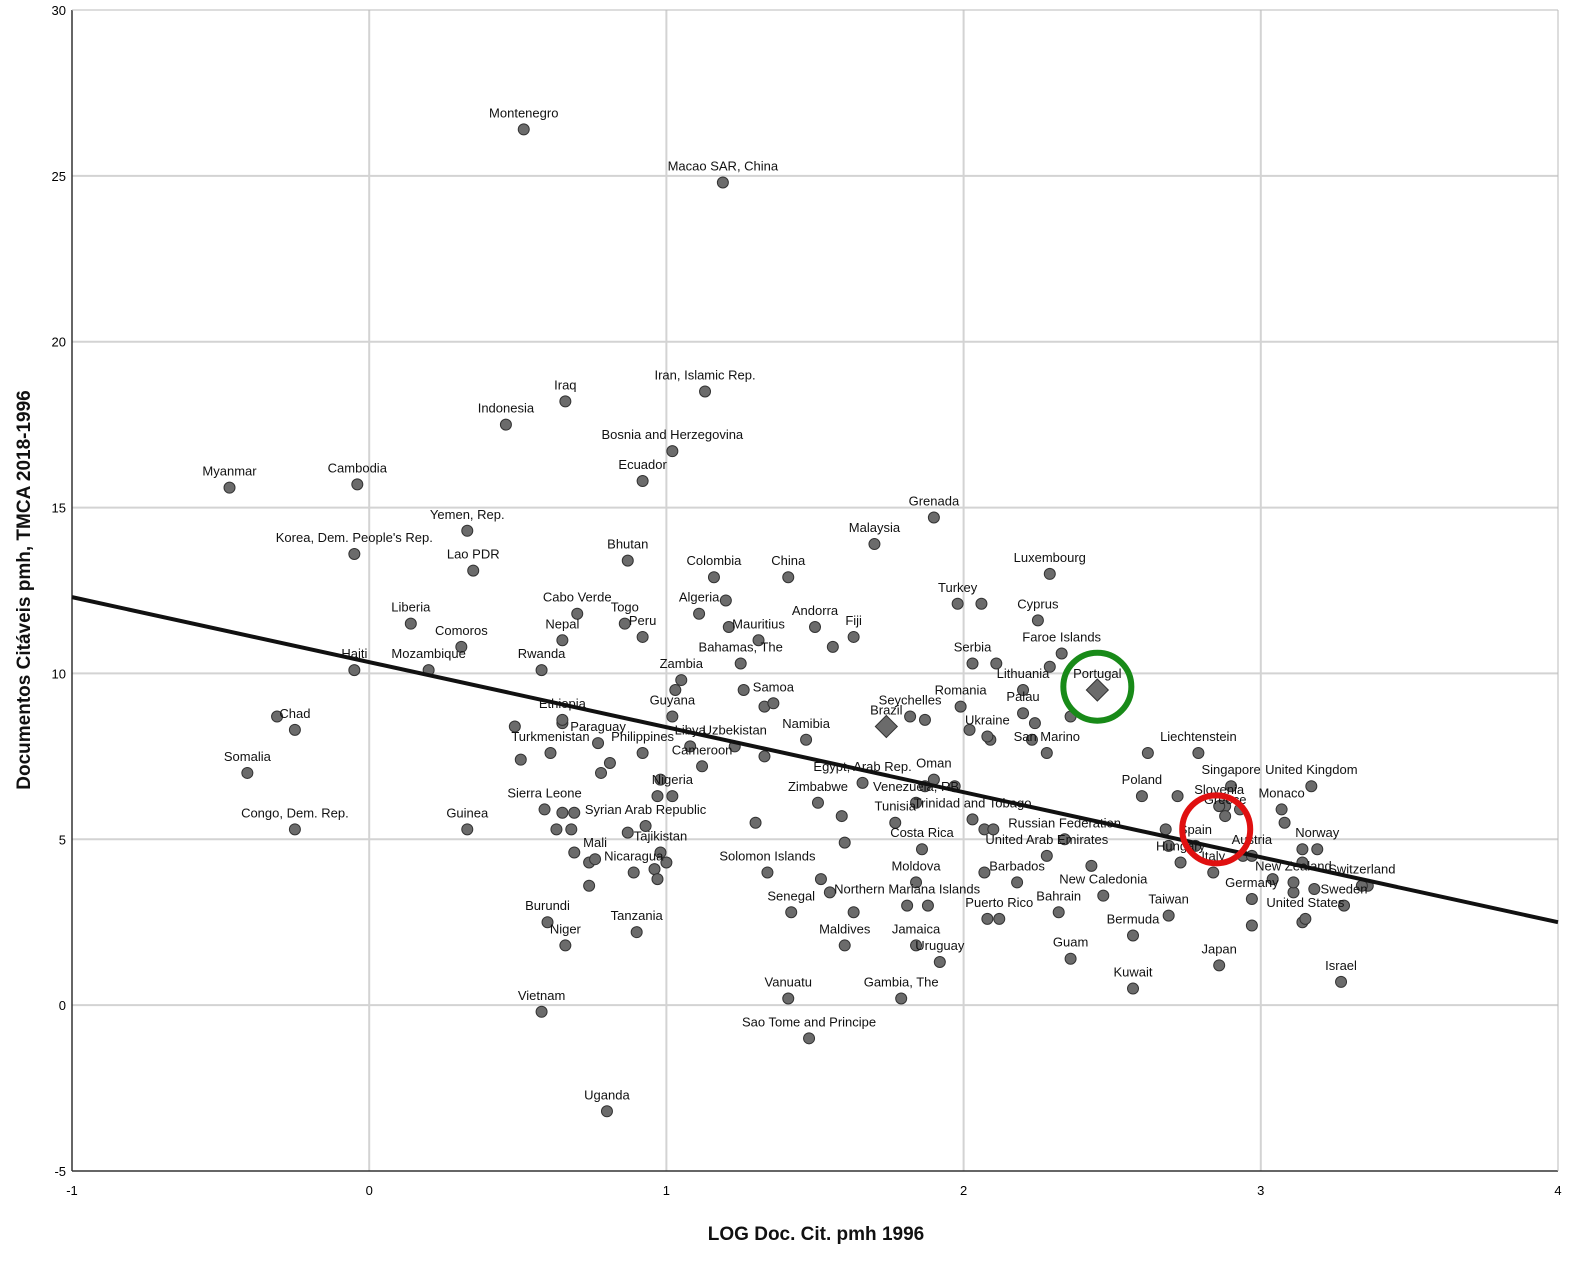 The image size is (1593, 1263). Describe the element at coordinates (562, 623) in the screenshot. I see `point-label: Nepal` at that location.